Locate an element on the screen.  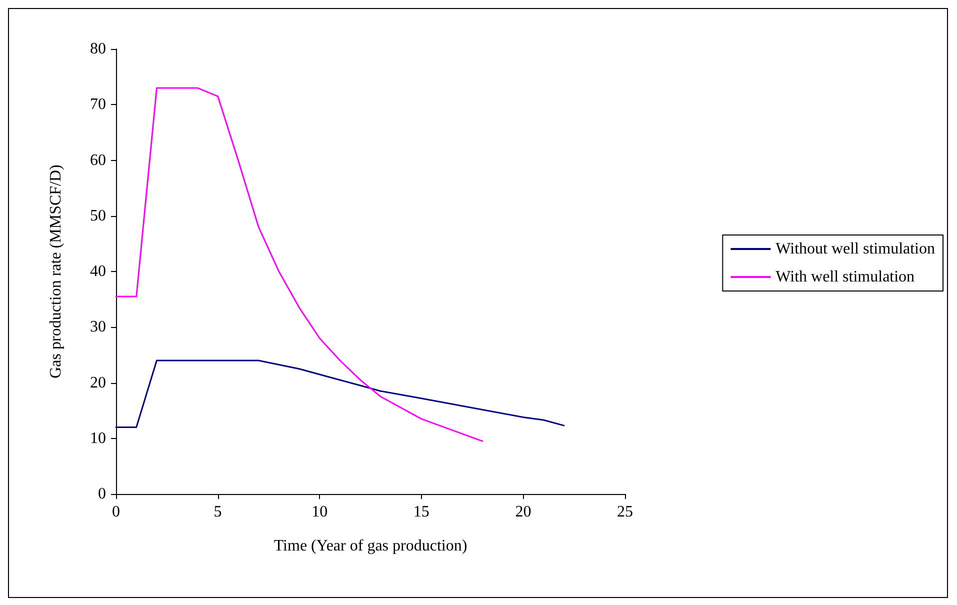
legend-label: Without well stimulation is located at coordinates (855, 249).